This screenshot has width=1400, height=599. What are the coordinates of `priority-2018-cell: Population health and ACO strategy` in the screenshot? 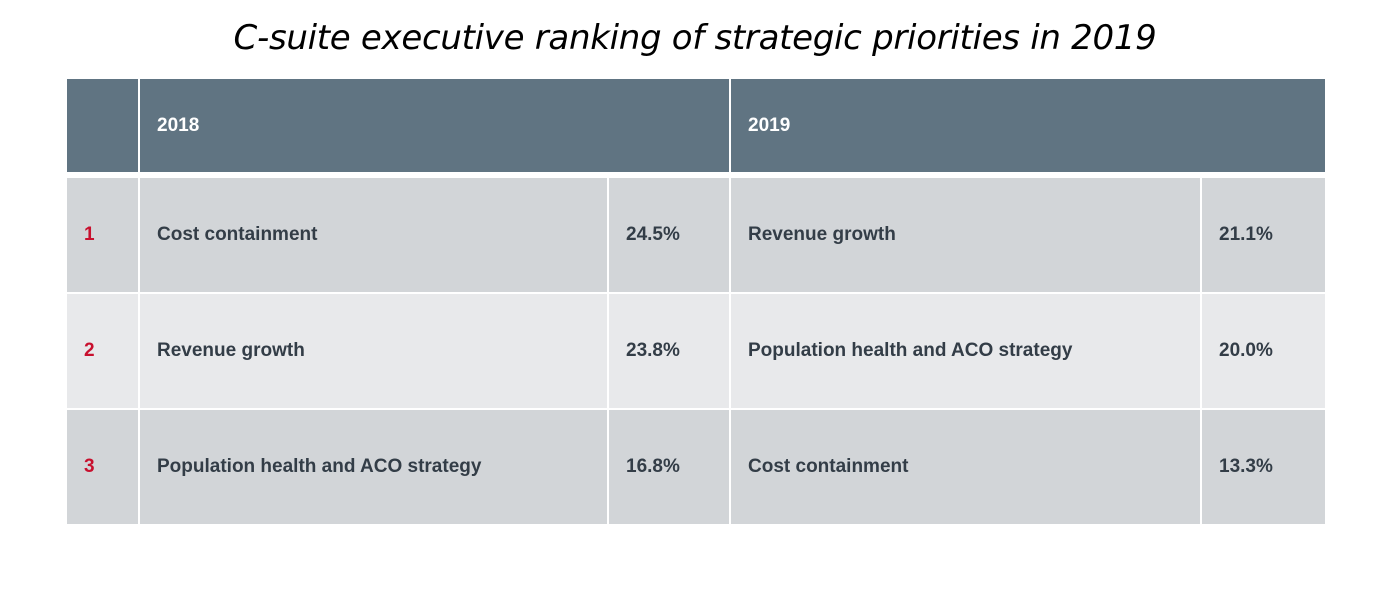 It's located at (373, 467).